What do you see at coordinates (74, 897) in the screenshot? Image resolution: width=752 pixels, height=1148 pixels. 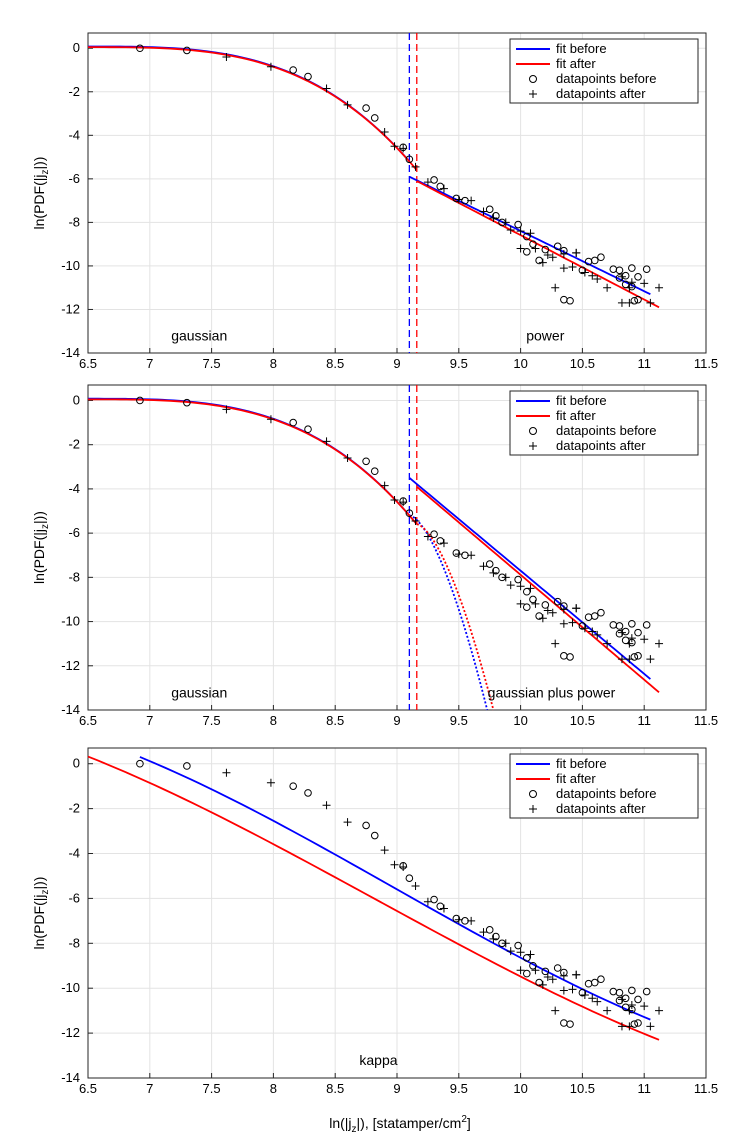 I see `y-tick-label: -6` at bounding box center [74, 897].